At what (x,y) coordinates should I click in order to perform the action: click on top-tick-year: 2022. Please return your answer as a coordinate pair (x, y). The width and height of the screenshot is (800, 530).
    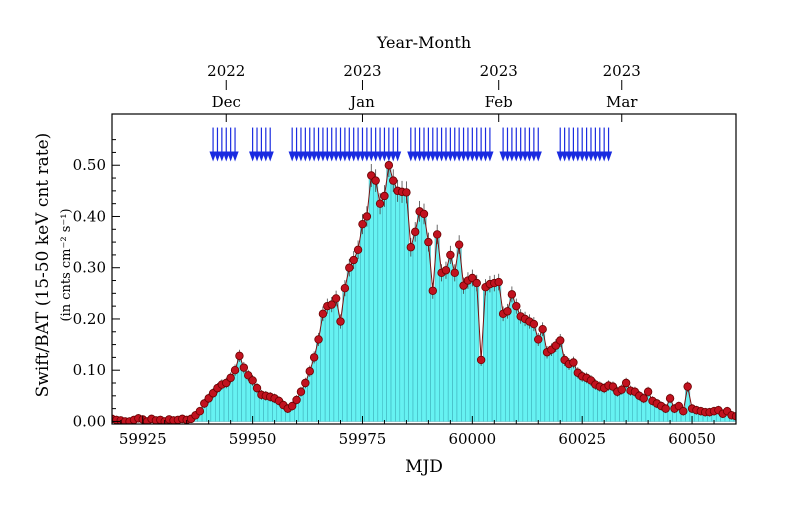
    Looking at the image, I should click on (226, 71).